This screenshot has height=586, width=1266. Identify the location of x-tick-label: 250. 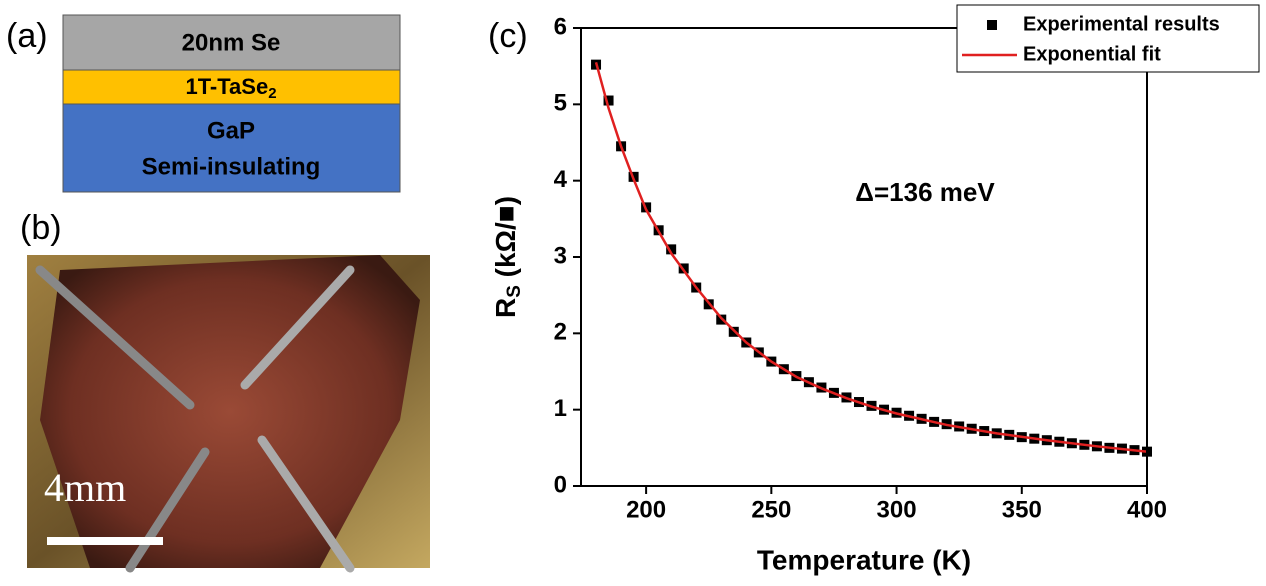
(771, 509).